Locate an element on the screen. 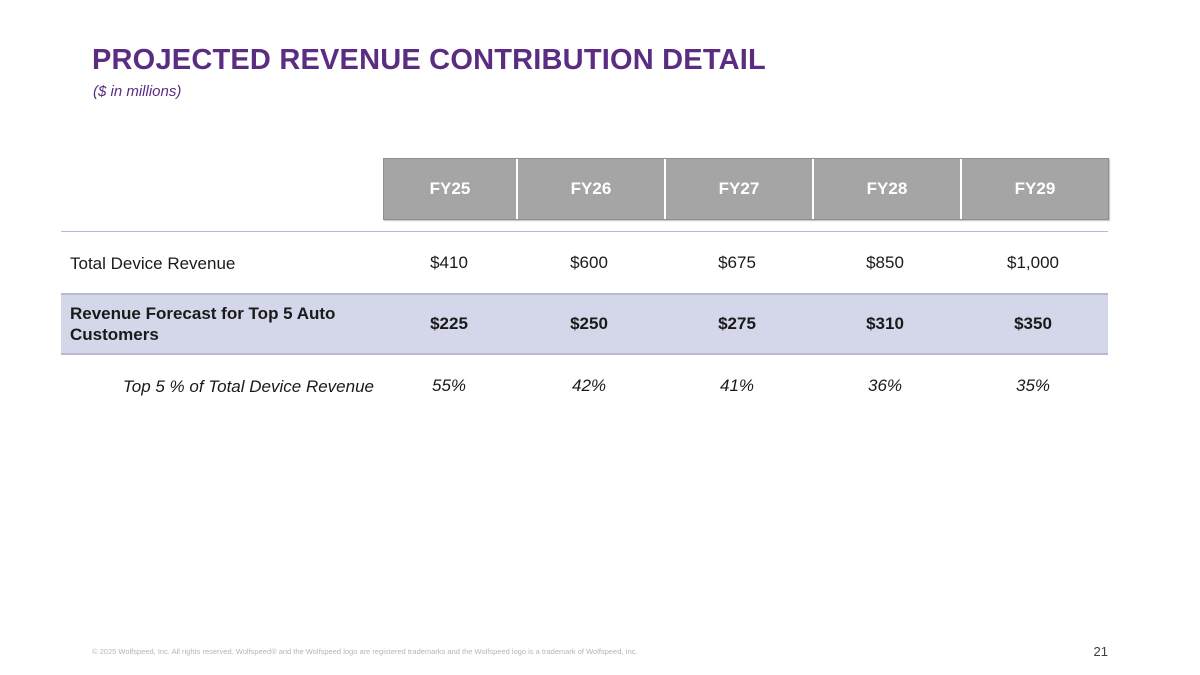 The height and width of the screenshot is (675, 1200). table-header-row: FY25 FY26 FY27 FY28 FY29 is located at coordinates (746, 189).